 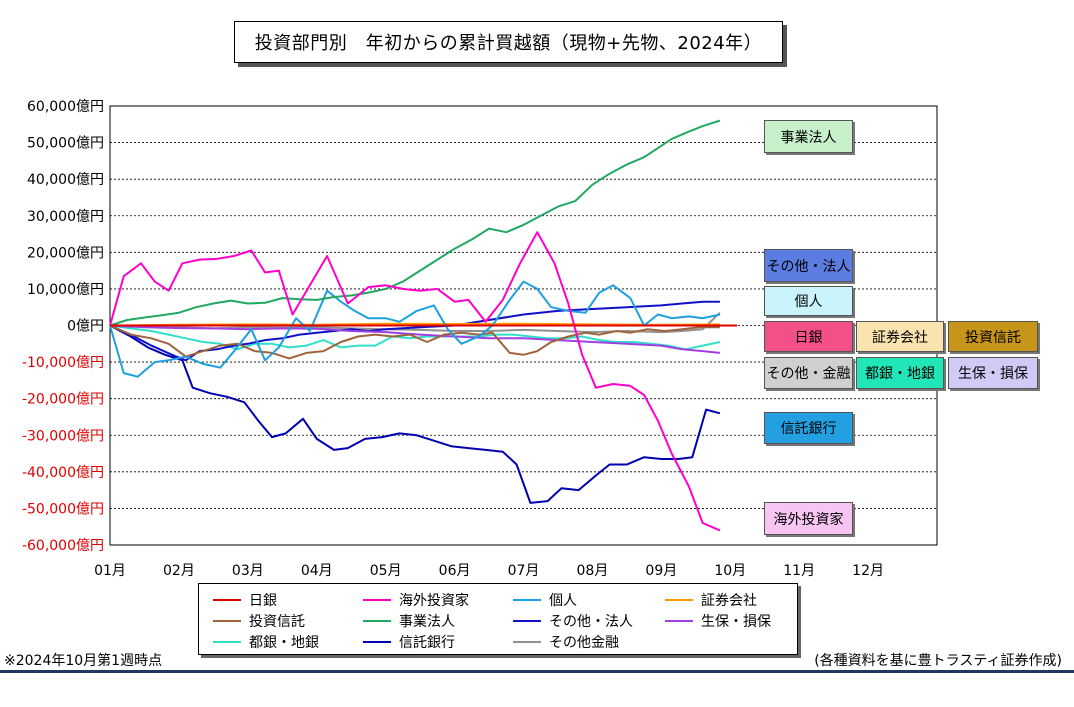 What do you see at coordinates (729, 601) in the screenshot?
I see `legend-label: 証券会社` at bounding box center [729, 601].